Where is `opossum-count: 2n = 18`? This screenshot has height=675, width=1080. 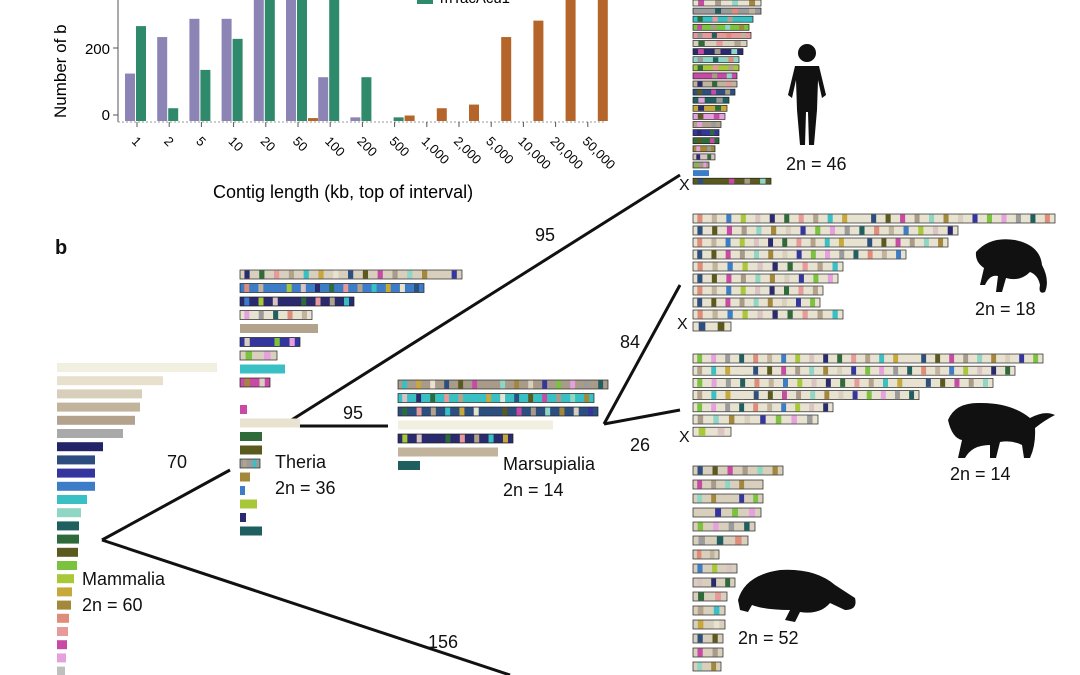 opossum-count: 2n = 18 is located at coordinates (1005, 309).